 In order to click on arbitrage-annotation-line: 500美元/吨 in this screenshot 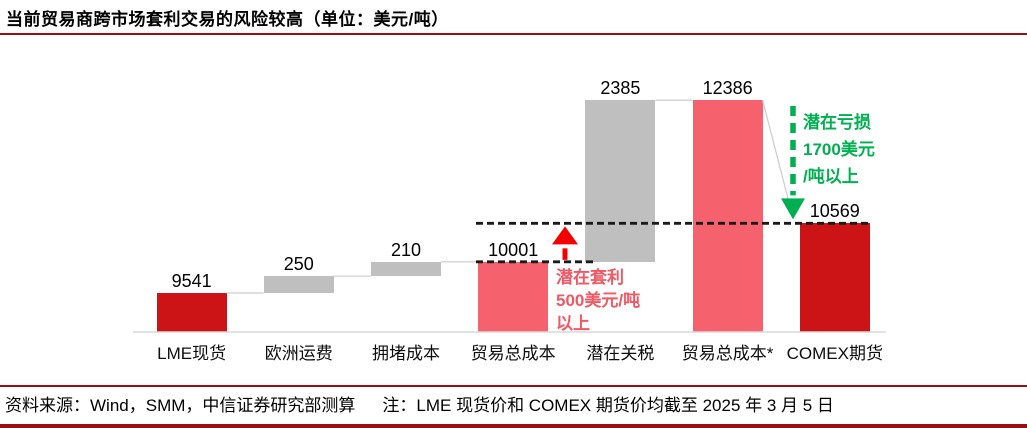, I will do `click(598, 300)`.